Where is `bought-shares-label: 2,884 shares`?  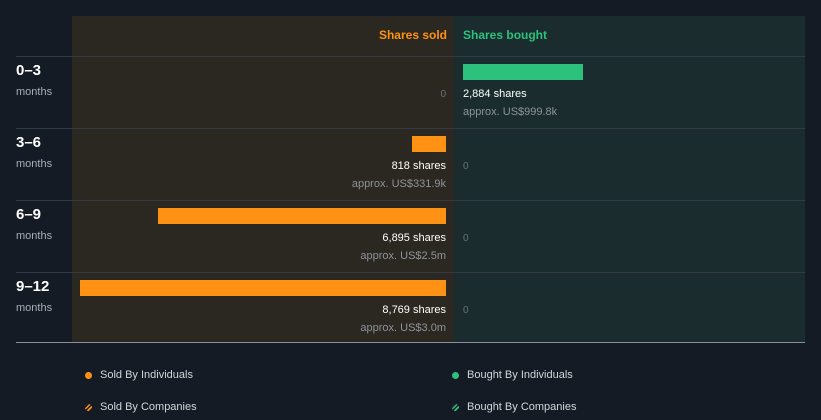
bought-shares-label: 2,884 shares is located at coordinates (495, 94).